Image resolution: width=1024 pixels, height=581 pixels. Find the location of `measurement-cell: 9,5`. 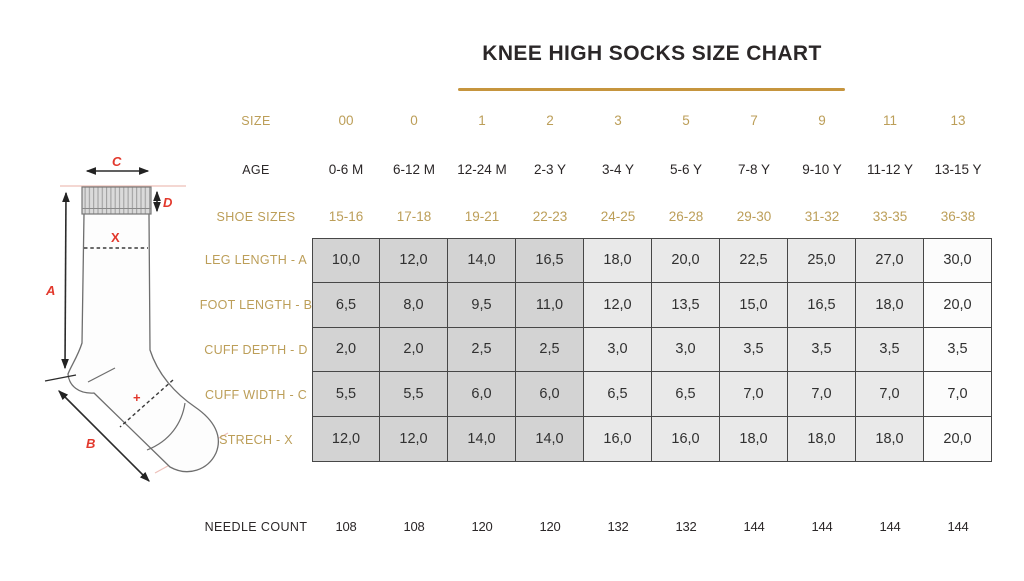

measurement-cell: 9,5 is located at coordinates (482, 305).